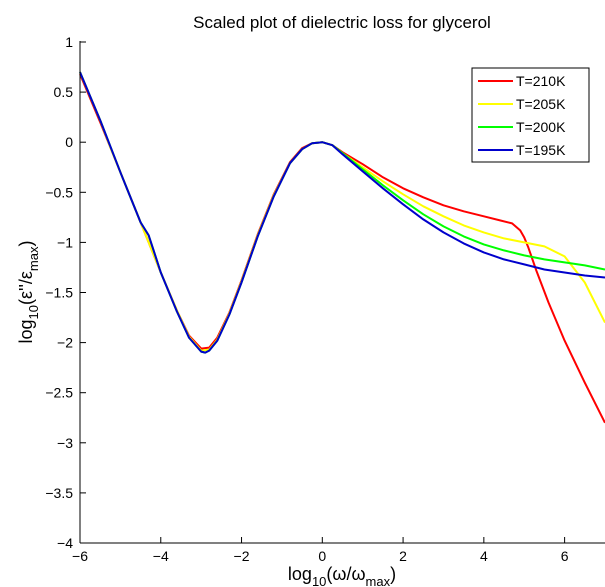  I want to click on y-label-sub1: 10, so click(33, 312).